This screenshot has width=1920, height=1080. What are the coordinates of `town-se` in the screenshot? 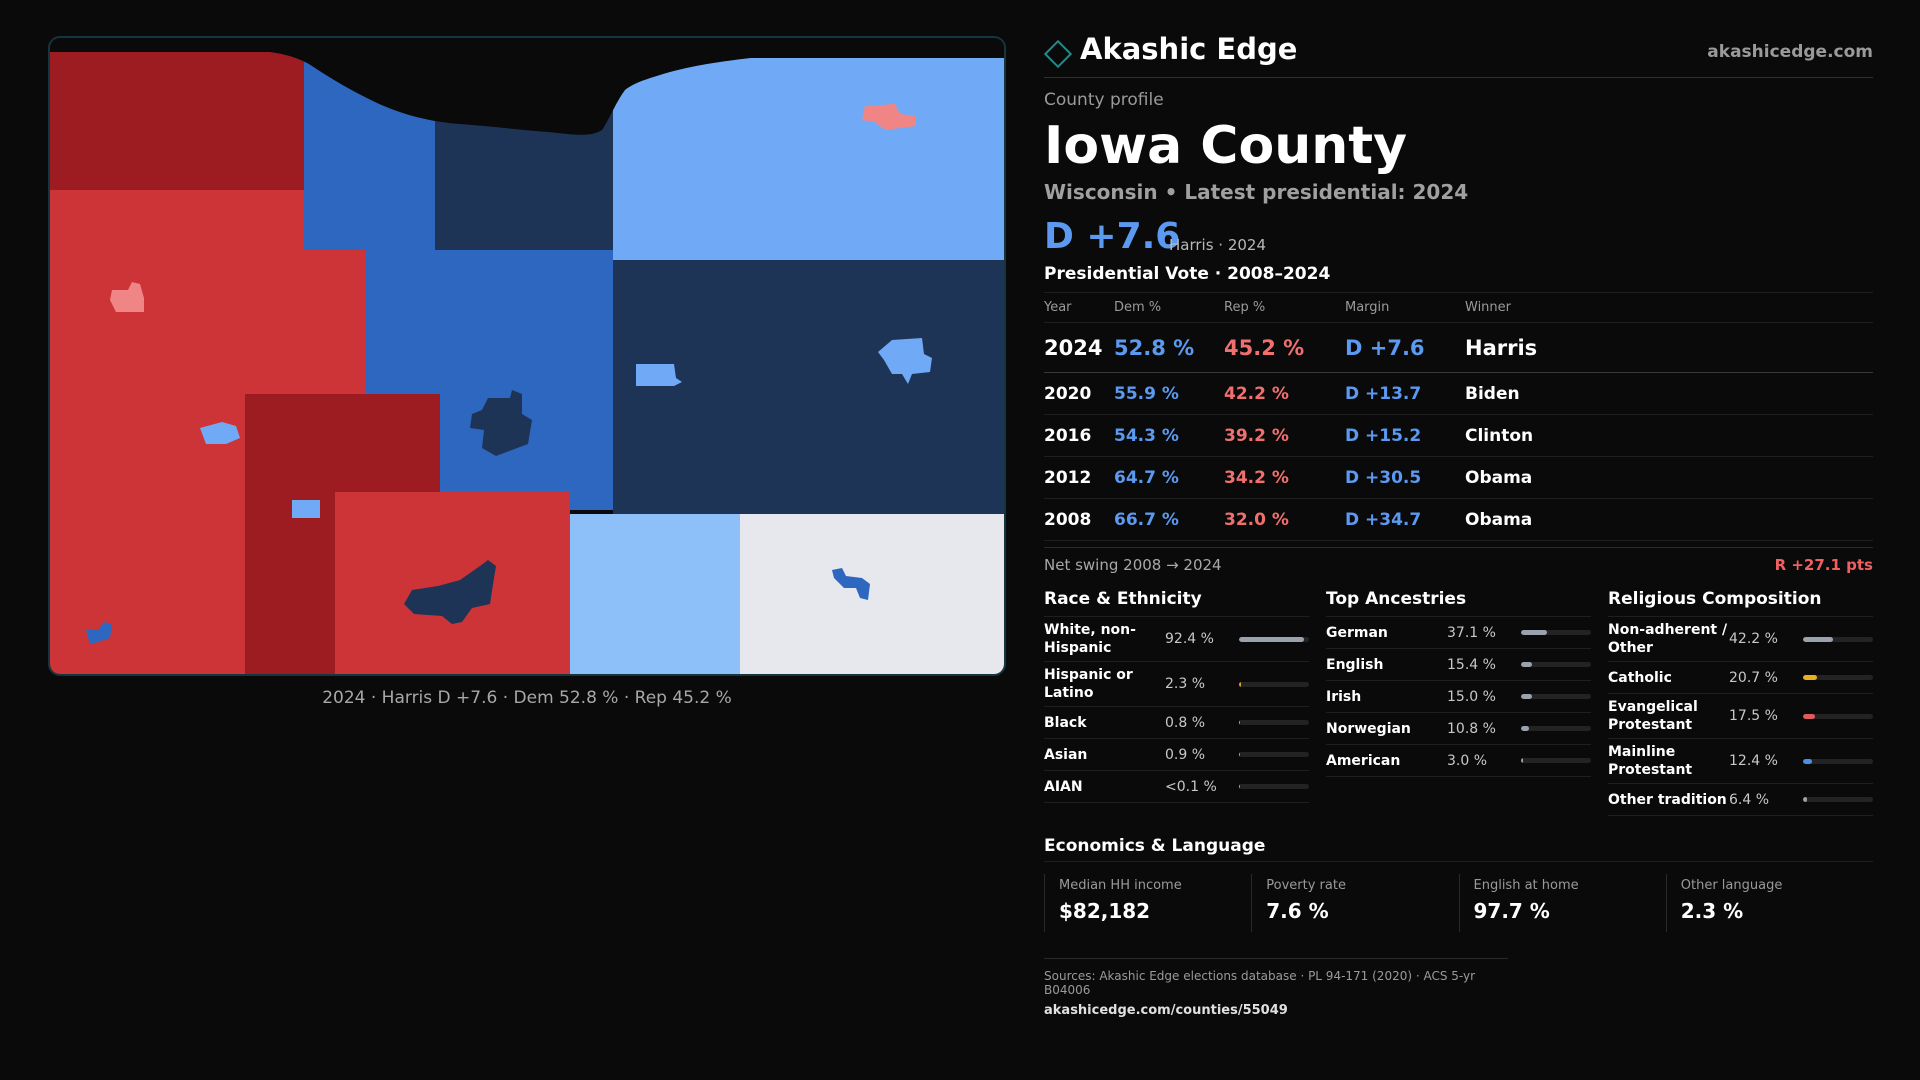 It's located at (851, 584).